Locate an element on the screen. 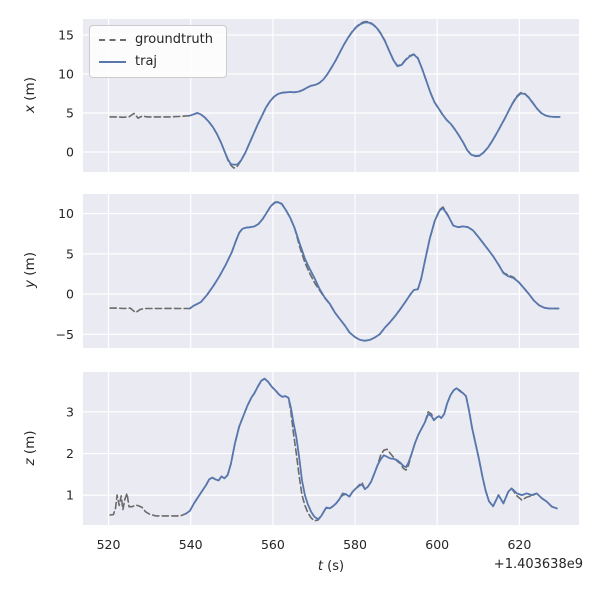 The width and height of the screenshot is (600, 600). x-tick-label: 540 is located at coordinates (191, 544).